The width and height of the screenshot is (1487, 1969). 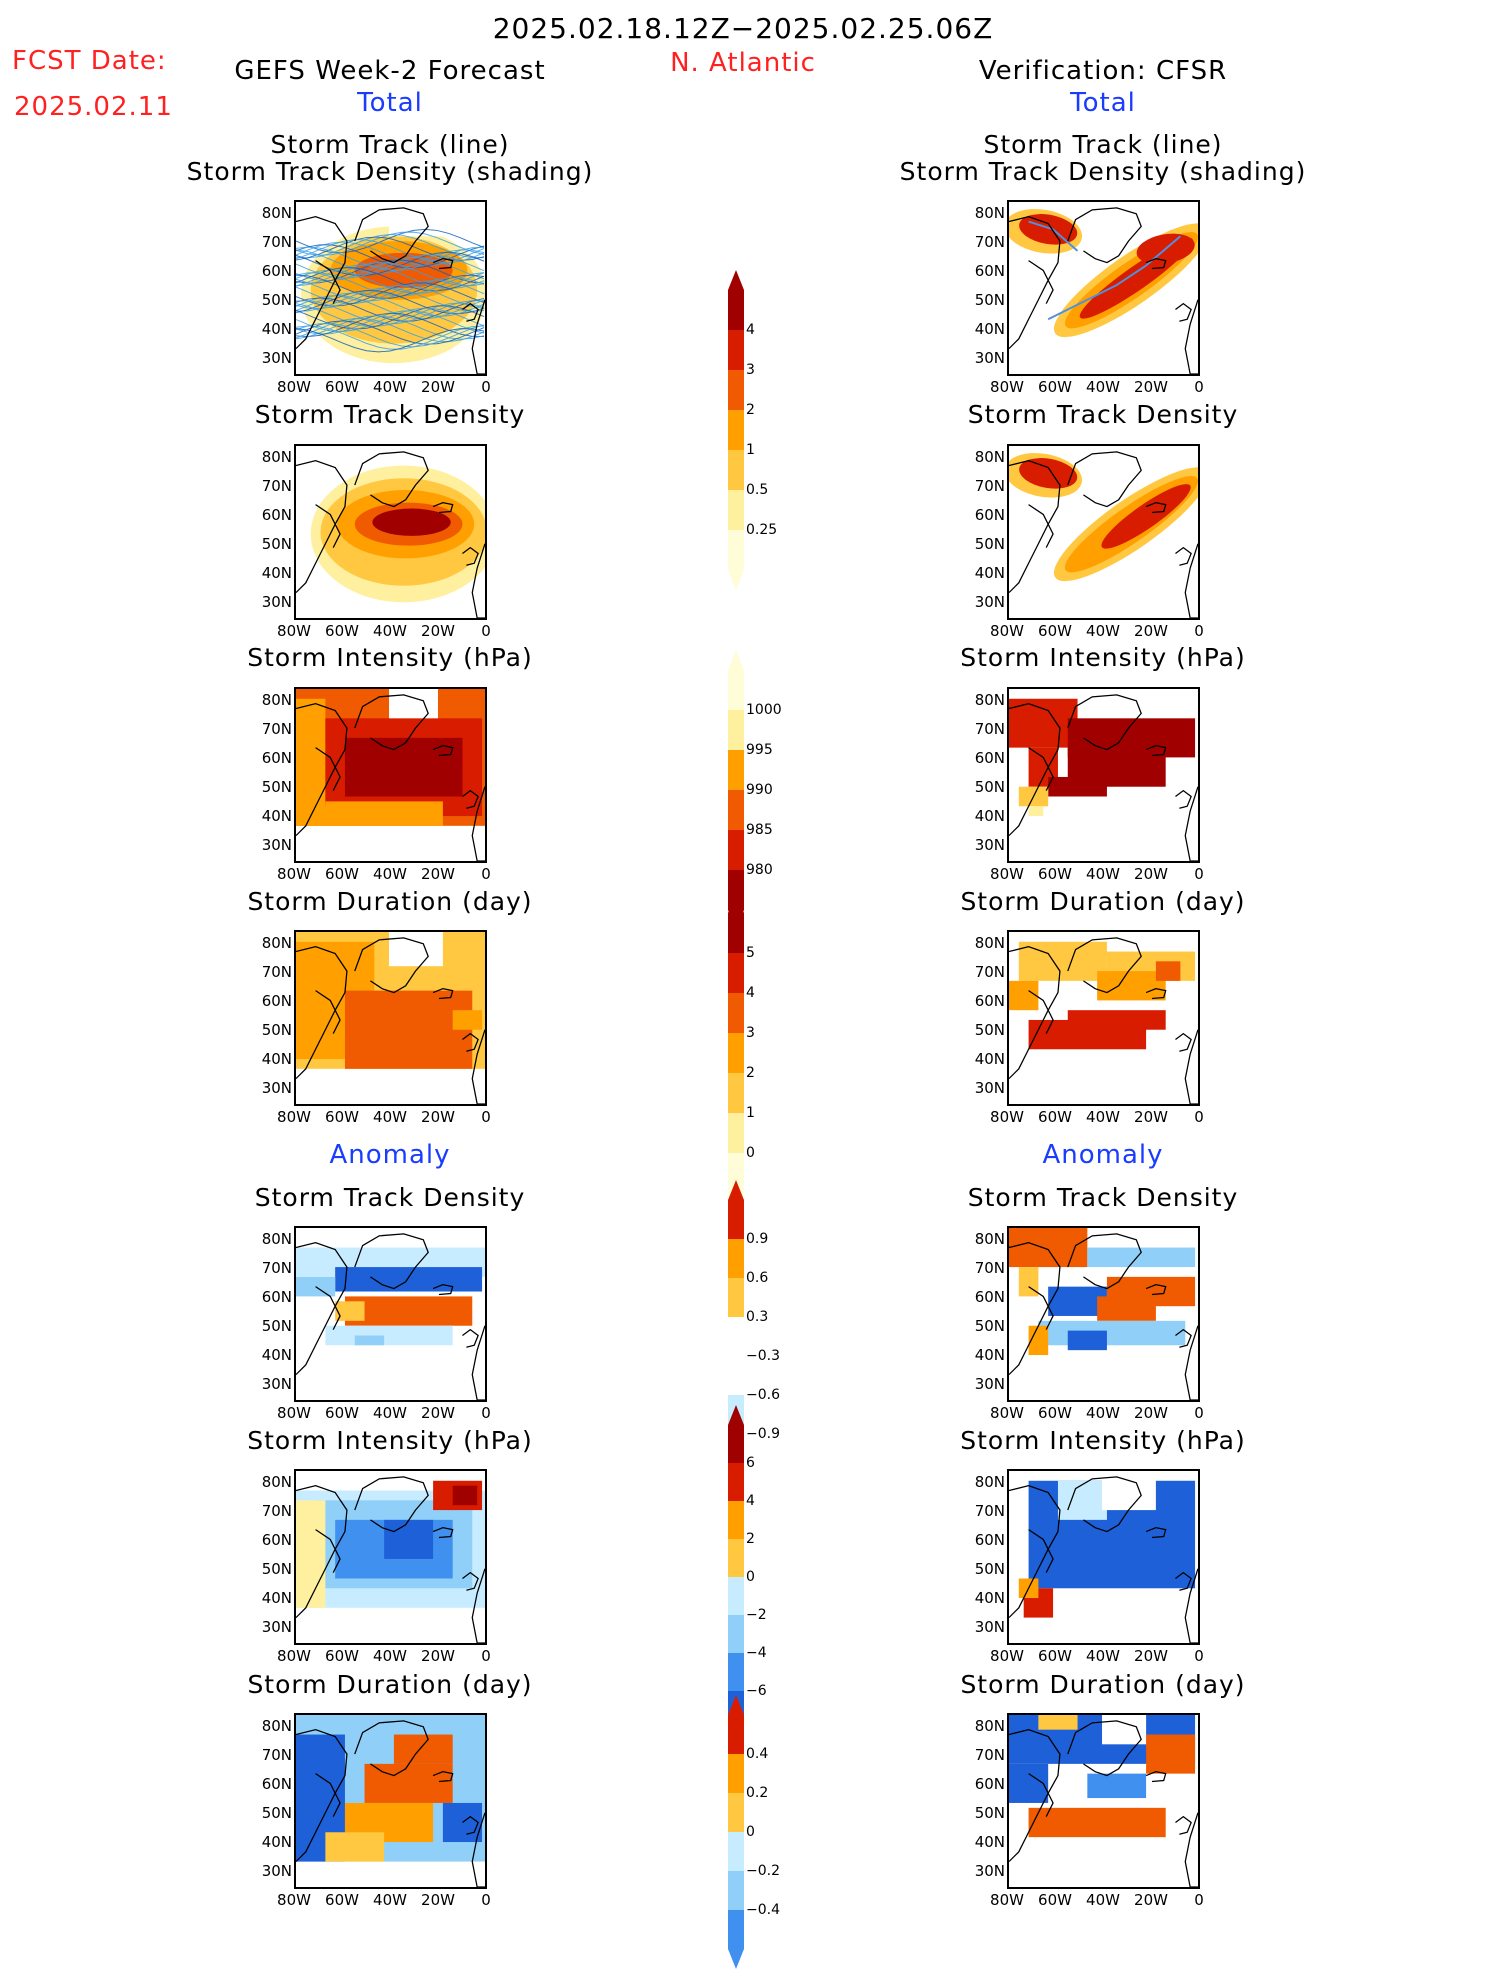 I want to click on colorbar-tick-label: −6, so click(x=756, y=1691).